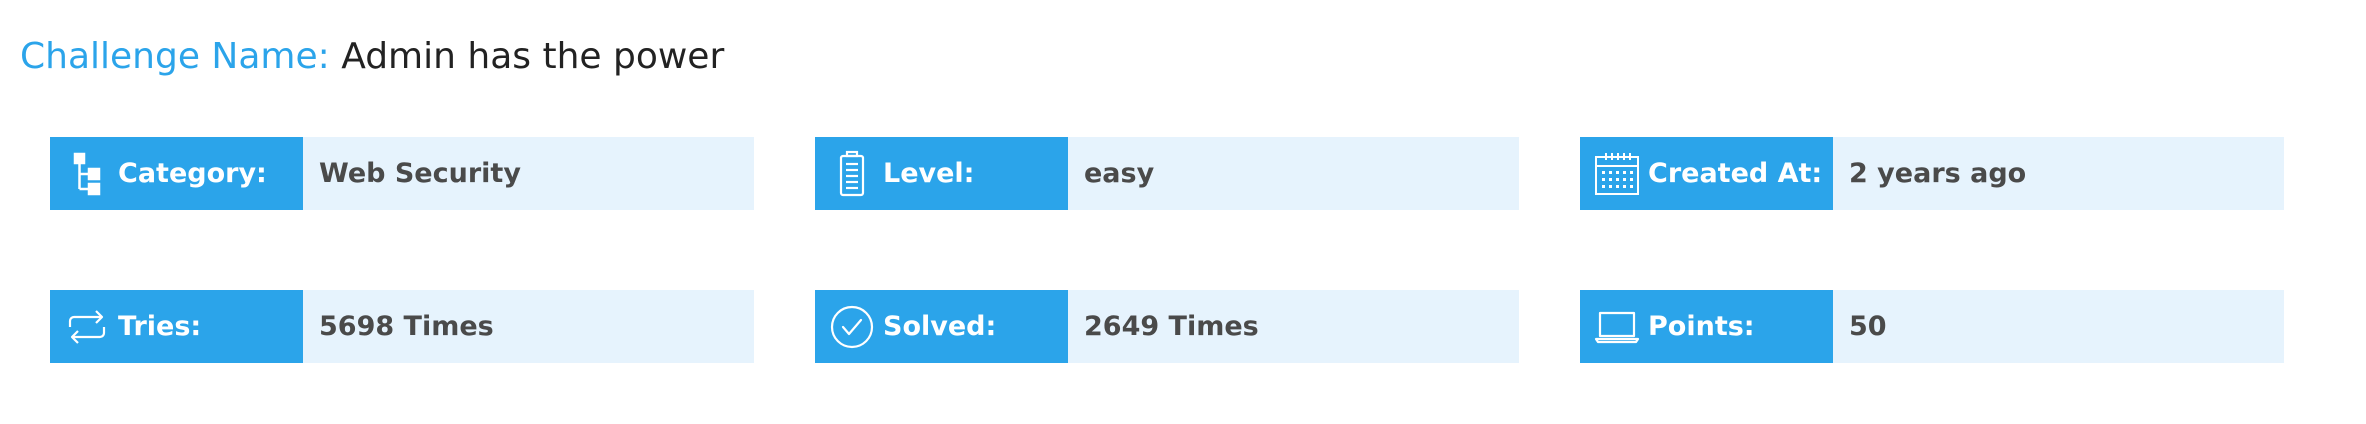 The image size is (2366, 424). Describe the element at coordinates (1617, 174) in the screenshot. I see `calendar-icon` at that location.